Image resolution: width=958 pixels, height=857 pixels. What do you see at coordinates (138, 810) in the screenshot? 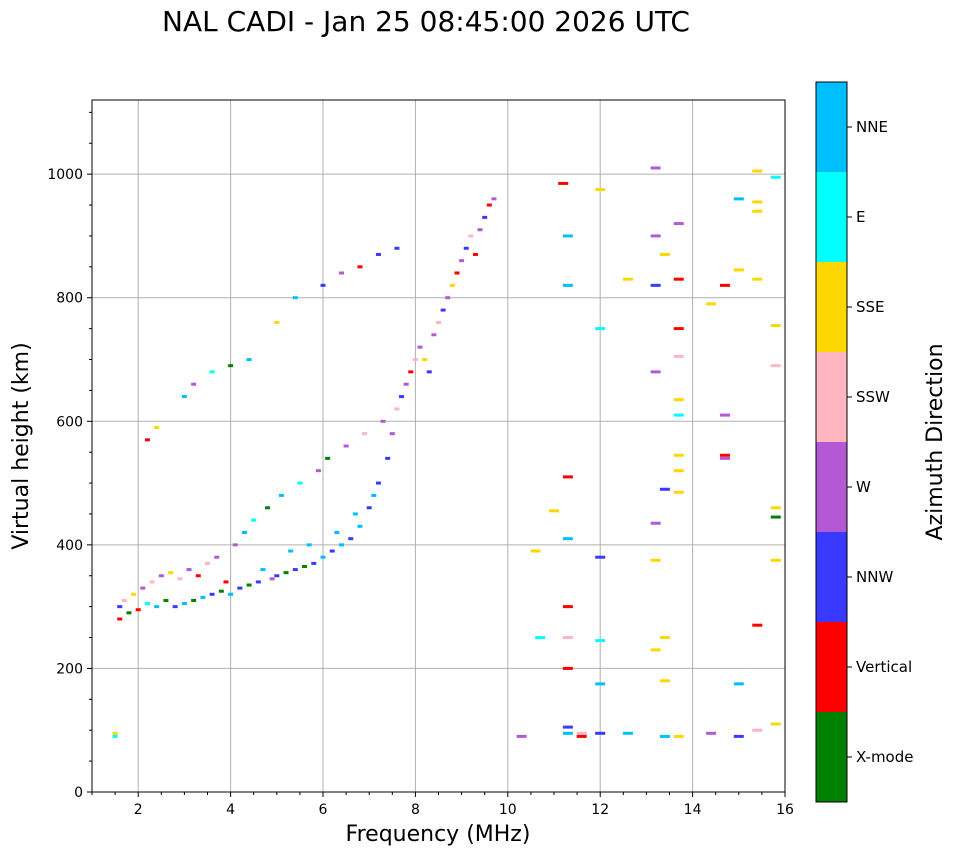
I see `x-tick-label: 2` at bounding box center [138, 810].